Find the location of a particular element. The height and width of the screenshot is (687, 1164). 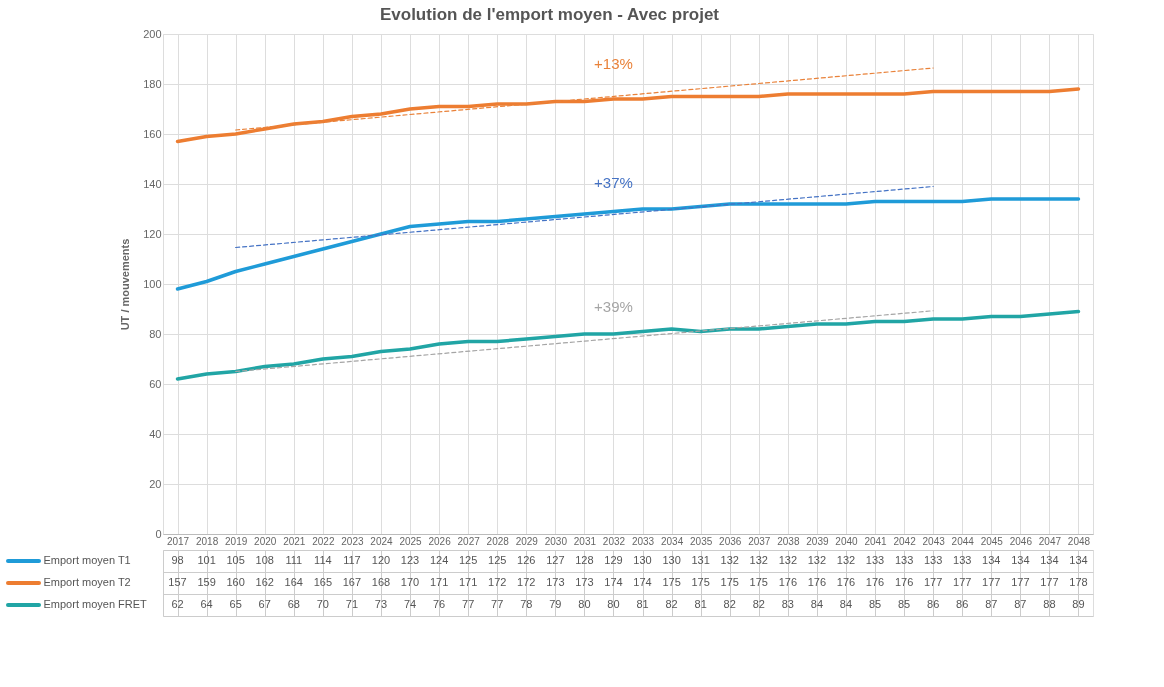

data-label: 164 is located at coordinates (293, 582).